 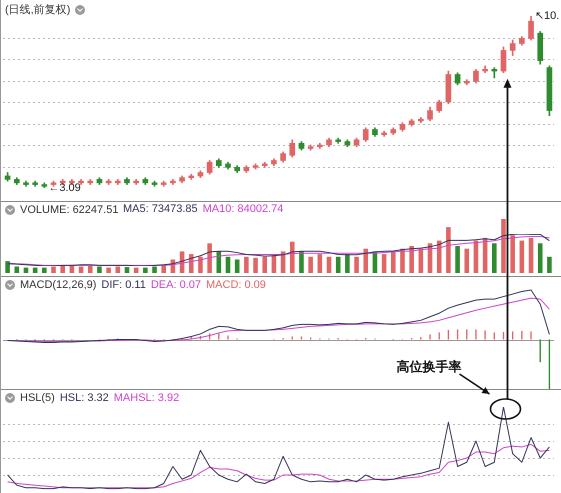 What do you see at coordinates (160, 209) in the screenshot?
I see `text: MA5: 73473.85` at bounding box center [160, 209].